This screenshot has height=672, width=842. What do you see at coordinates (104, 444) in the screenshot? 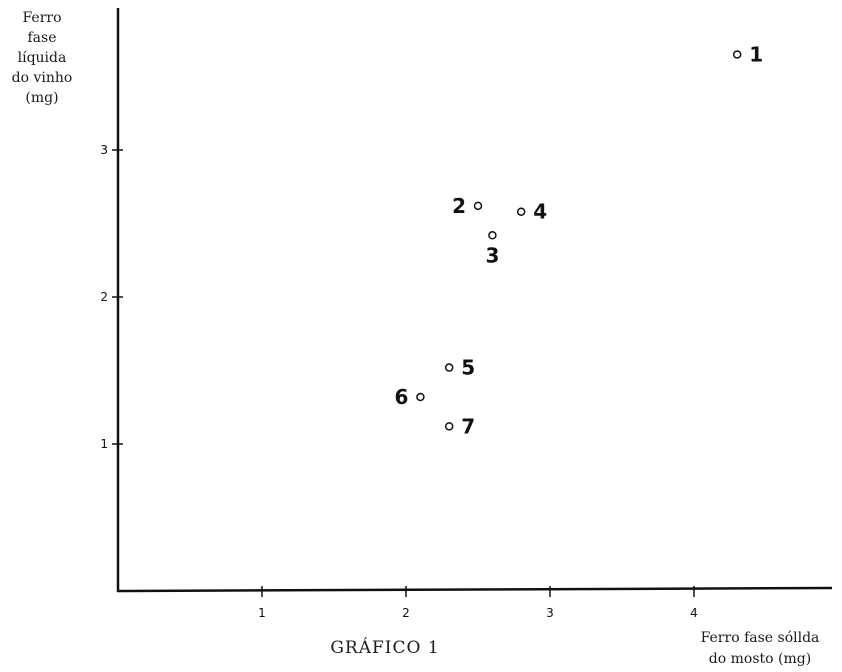
I see `y-tick-label: 1` at bounding box center [104, 444].